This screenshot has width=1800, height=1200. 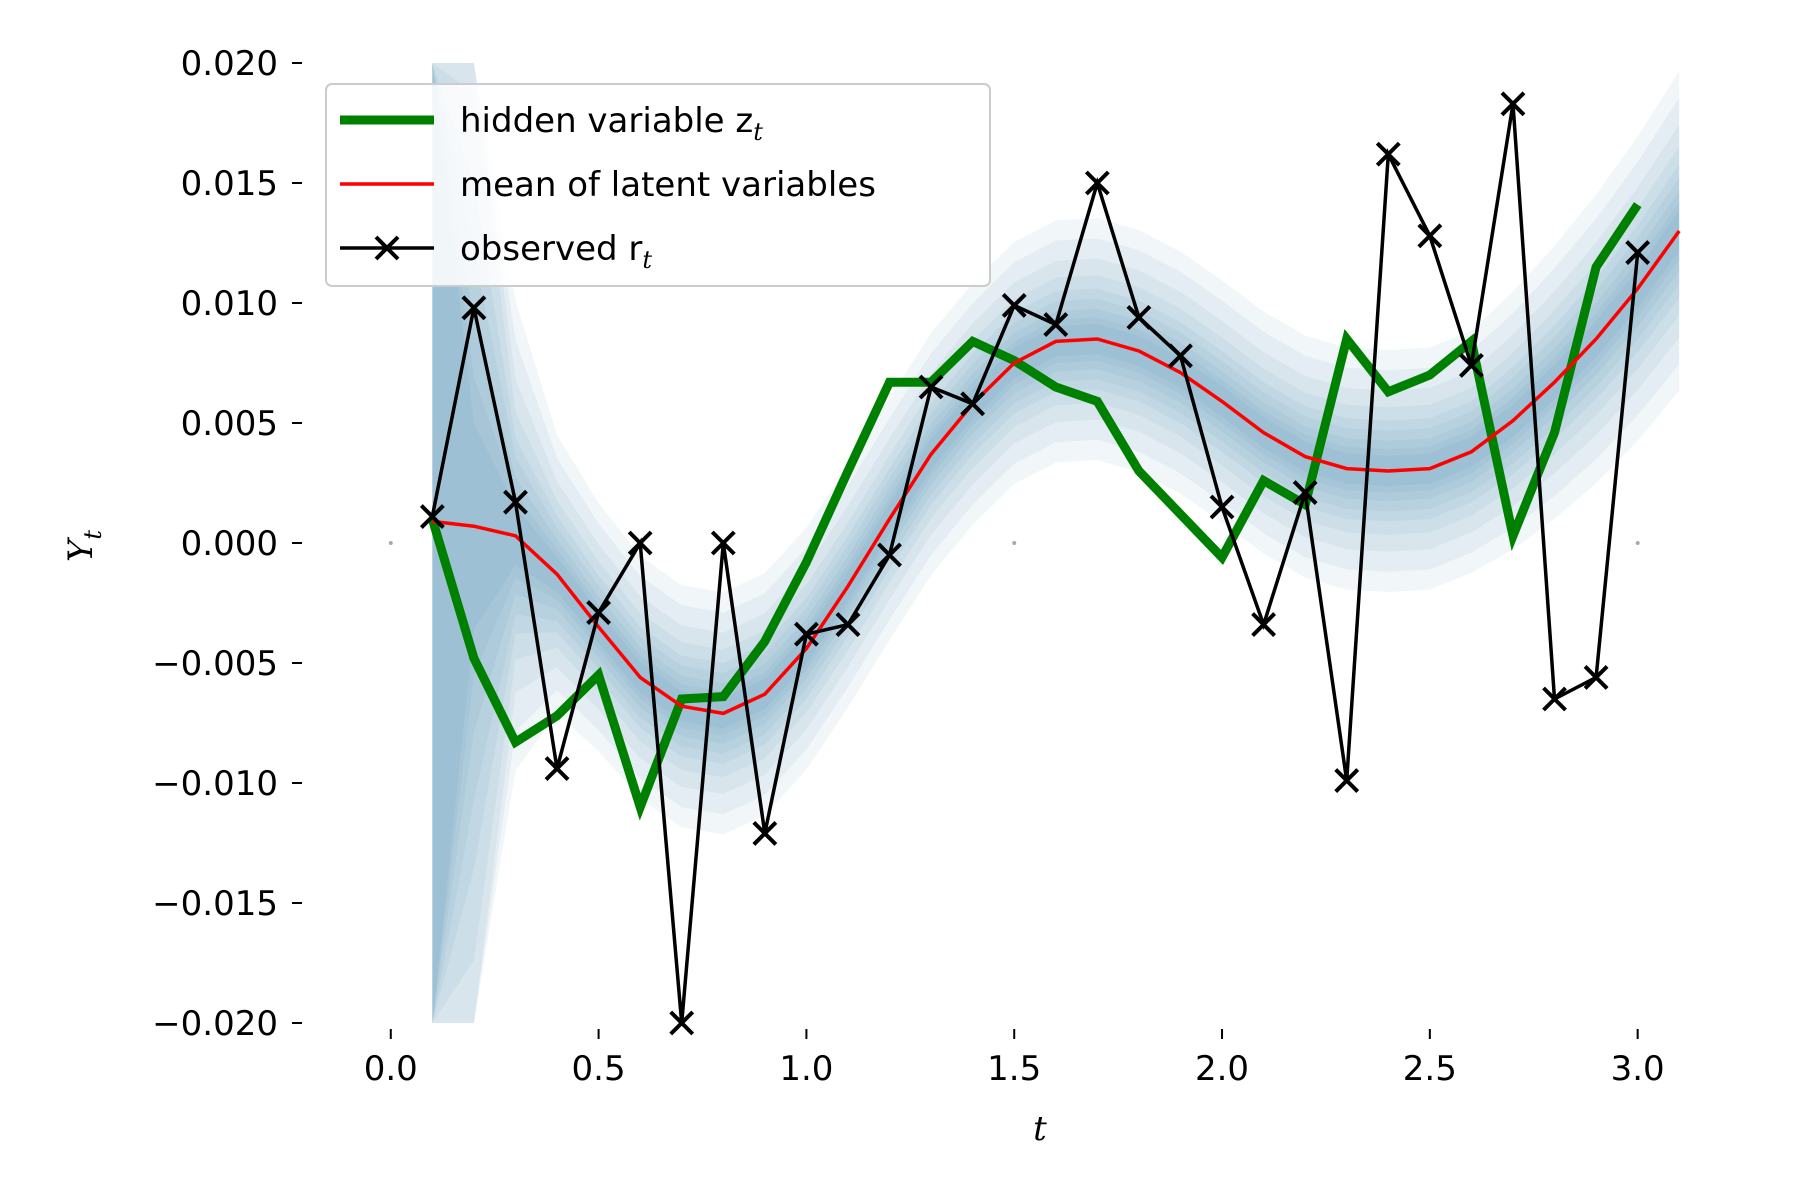 What do you see at coordinates (1638, 1069) in the screenshot?
I see `x-tick-label: 3.0` at bounding box center [1638, 1069].